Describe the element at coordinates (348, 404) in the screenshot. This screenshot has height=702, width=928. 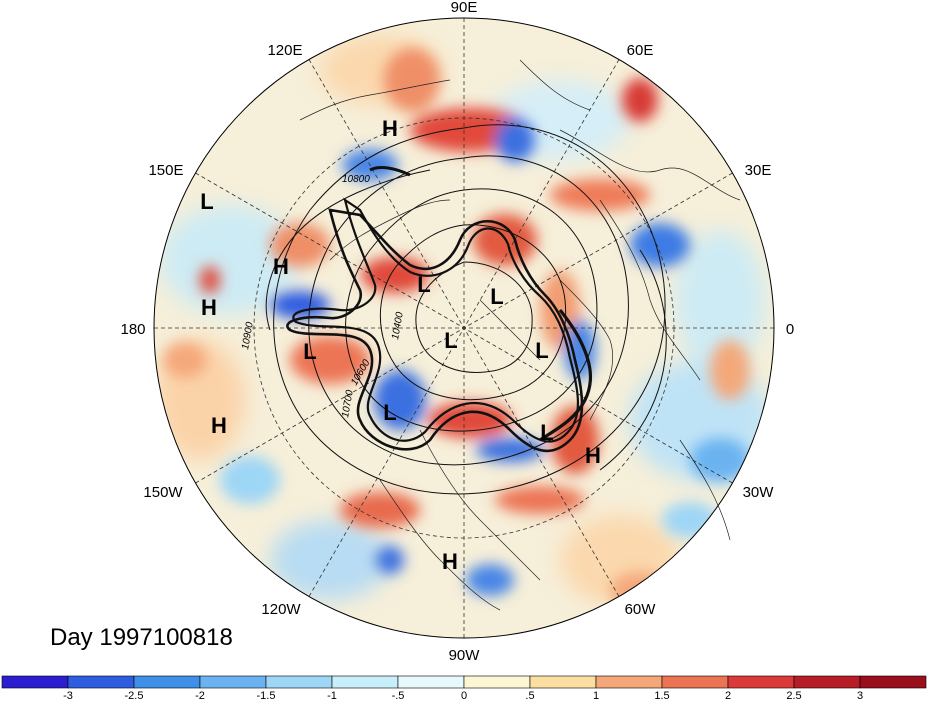
I see `contour-label: 10700` at that location.